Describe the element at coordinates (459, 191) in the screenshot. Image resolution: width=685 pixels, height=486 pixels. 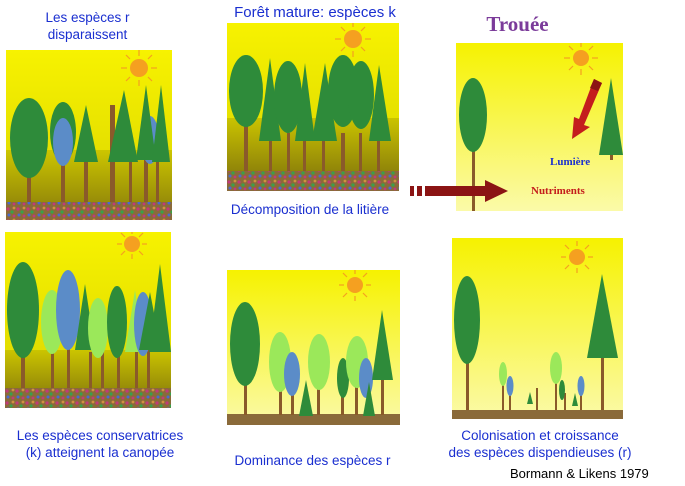
I see `nutrients-arrow-icon` at that location.